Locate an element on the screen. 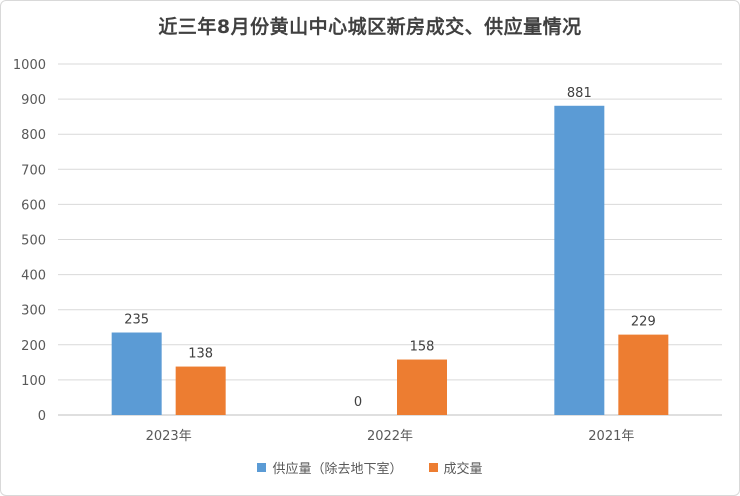 This screenshot has width=740, height=496. y-tick-label: 700 is located at coordinates (33, 170).